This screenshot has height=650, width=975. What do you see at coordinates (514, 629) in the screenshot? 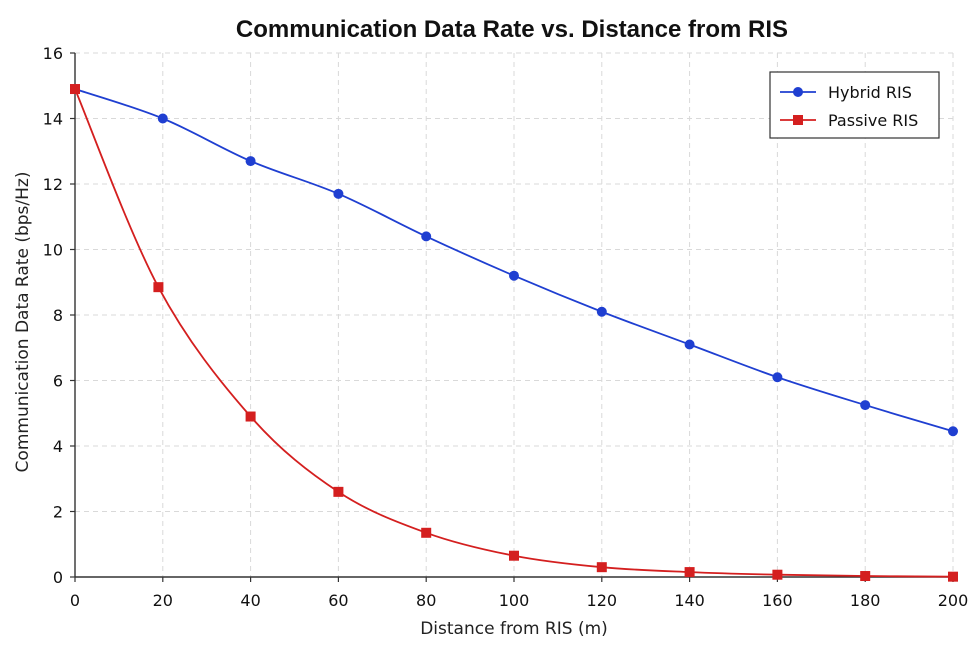
I see `x-axis-label: Distance from RIS (m)` at bounding box center [514, 629].